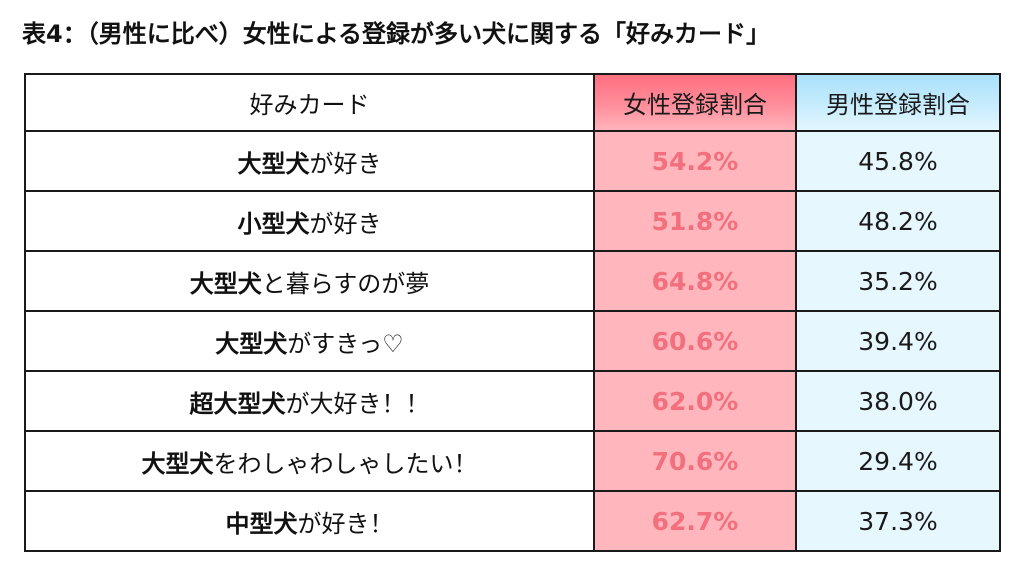 The width and height of the screenshot is (1036, 566). I want to click on table-row: 大型犬と暮らすのが夢 64.8% 35.2%, so click(512, 281).